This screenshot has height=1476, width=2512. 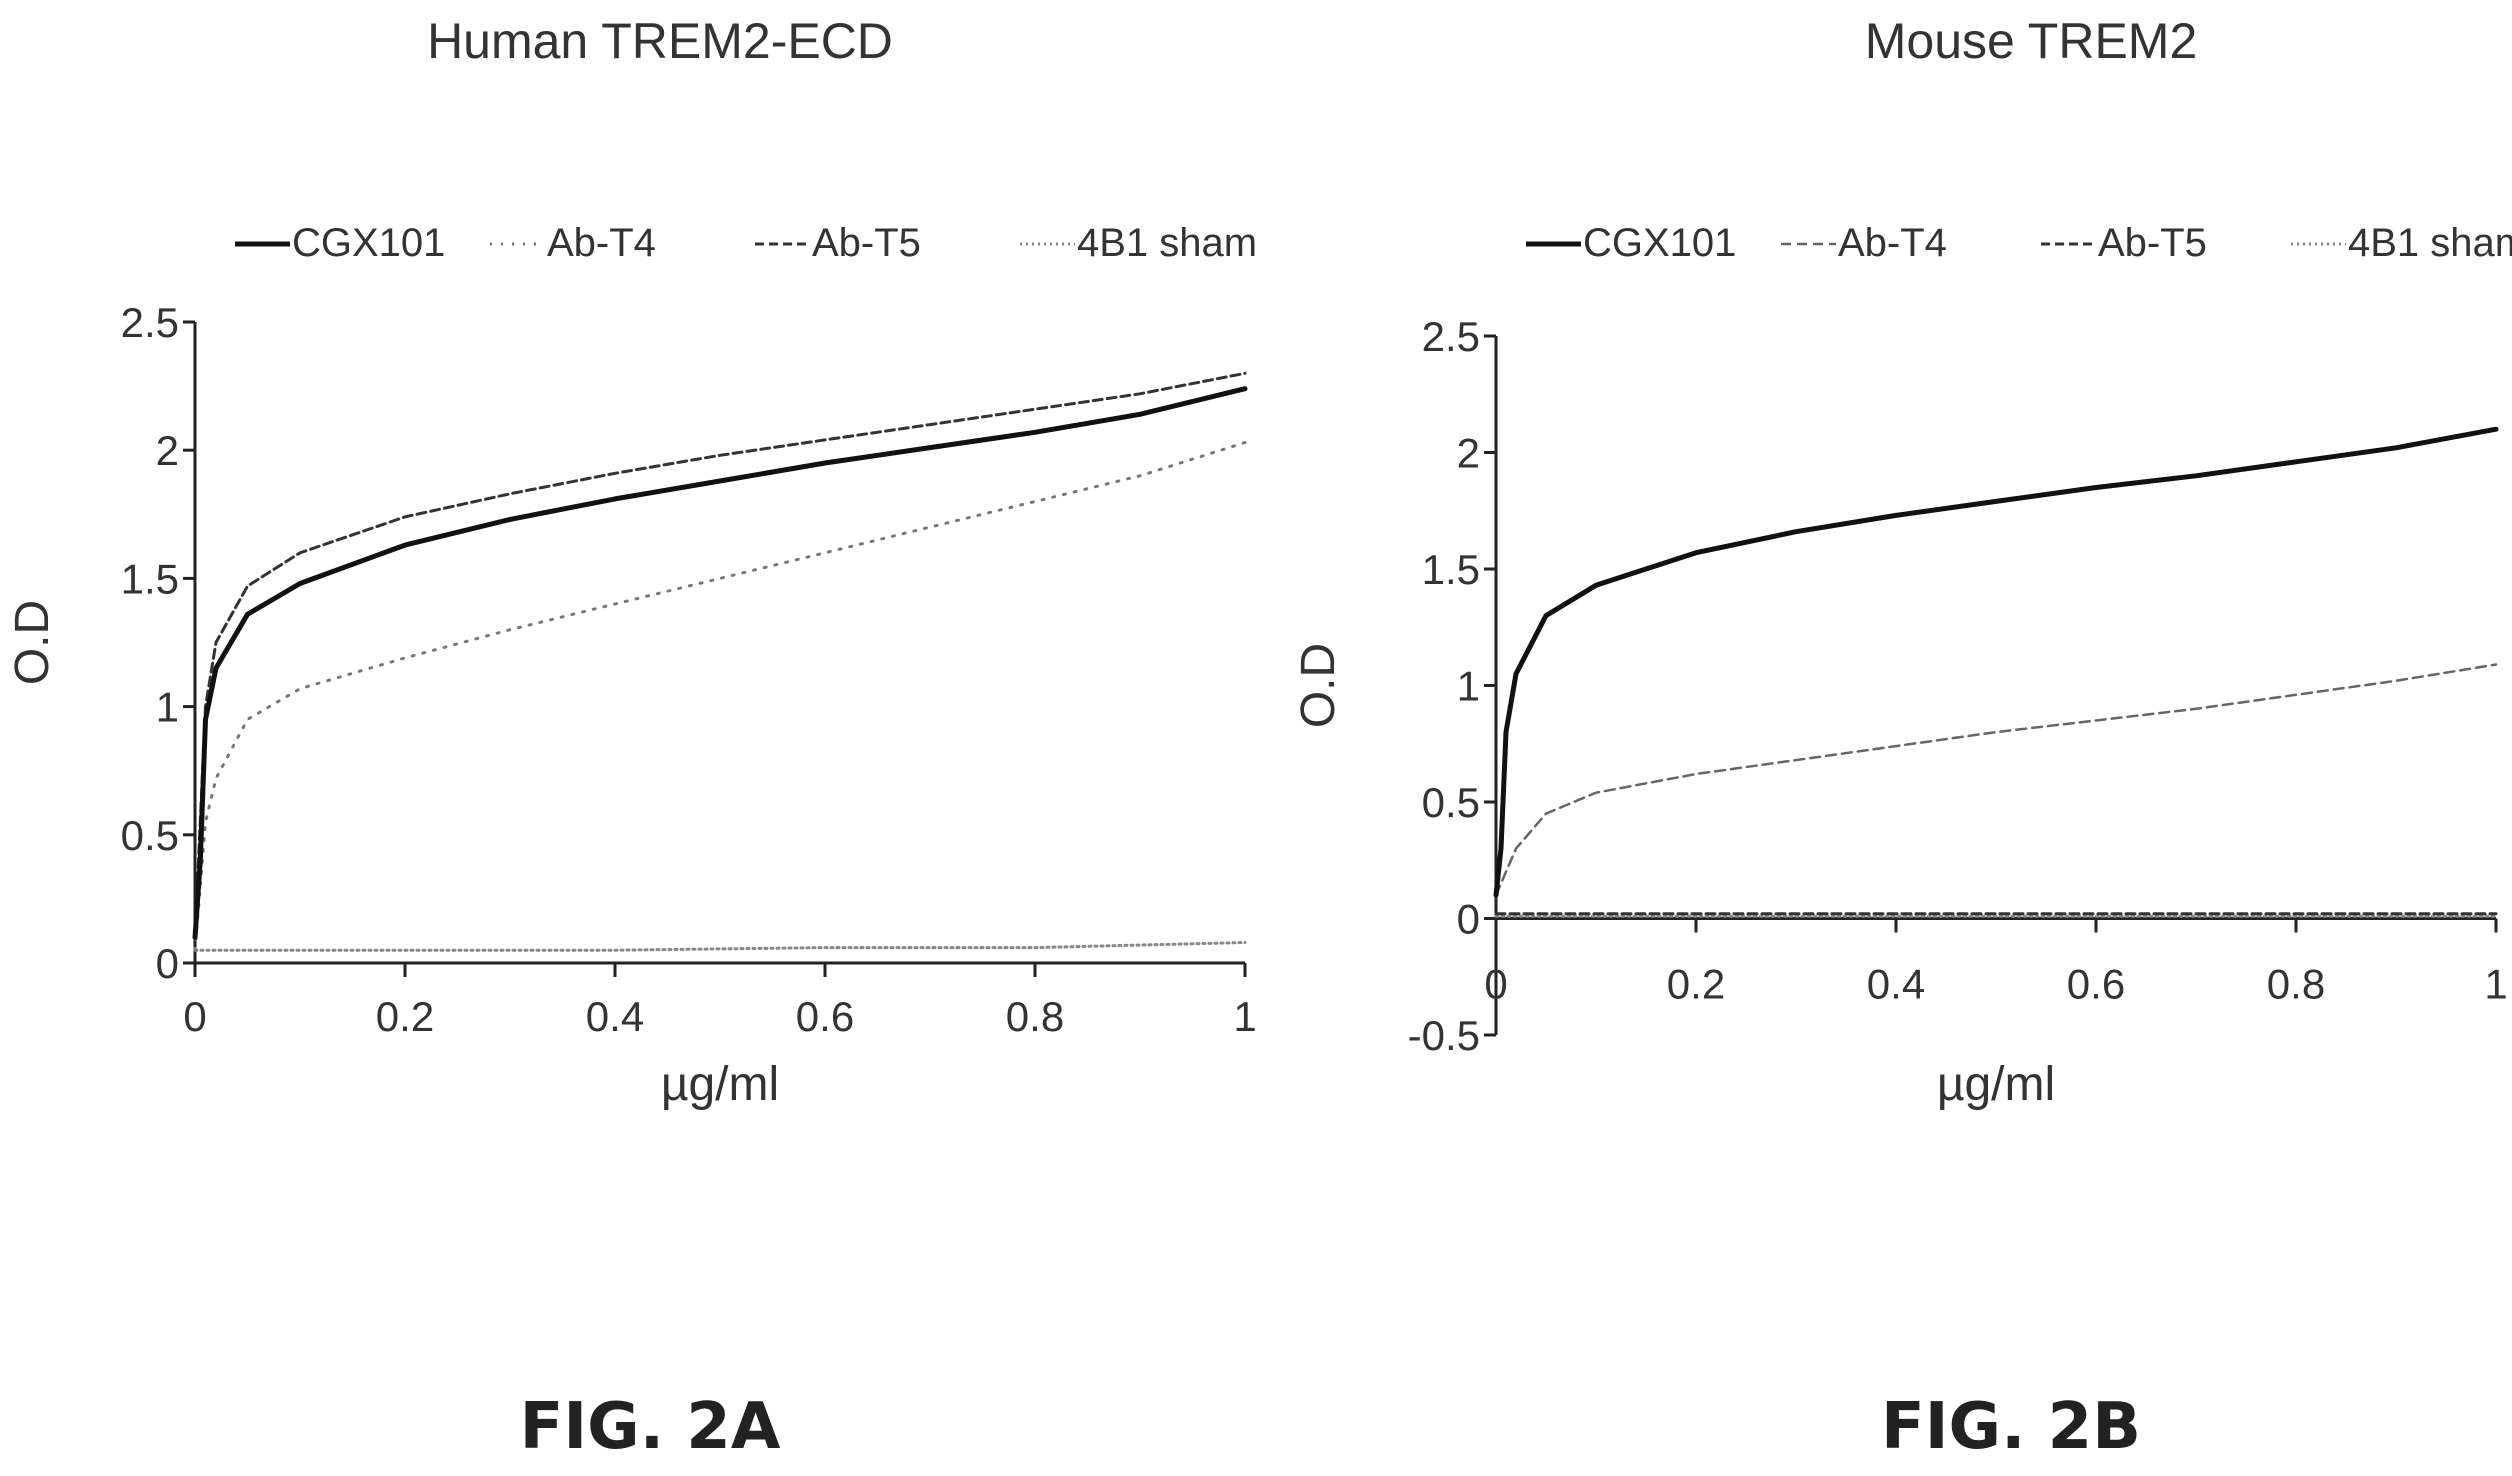 What do you see at coordinates (1444, 1035) in the screenshot?
I see `y-tick-label: -0.5` at bounding box center [1444, 1035].